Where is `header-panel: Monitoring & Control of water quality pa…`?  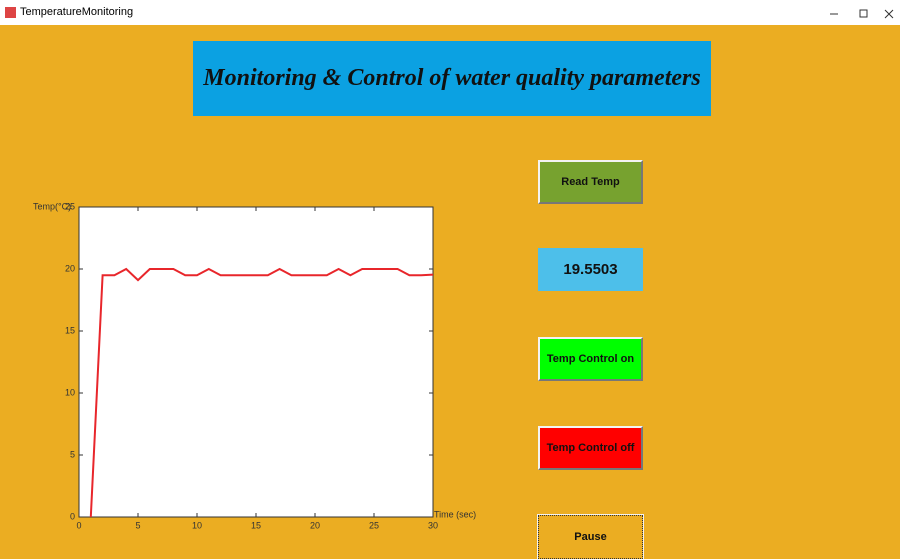
header-panel: Monitoring & Control of water quality pa… is located at coordinates (452, 78).